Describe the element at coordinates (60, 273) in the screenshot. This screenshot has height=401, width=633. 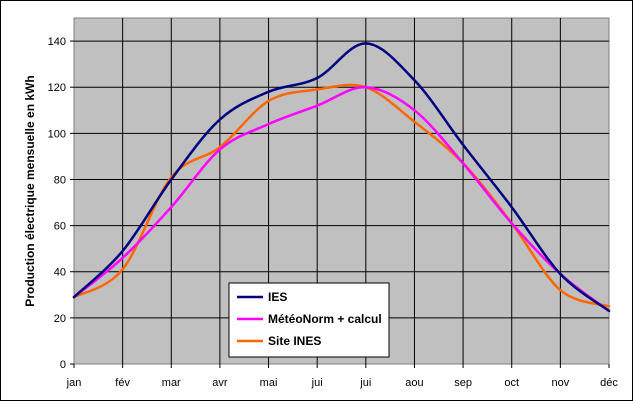
I see `y-tick-label: 40` at that location.